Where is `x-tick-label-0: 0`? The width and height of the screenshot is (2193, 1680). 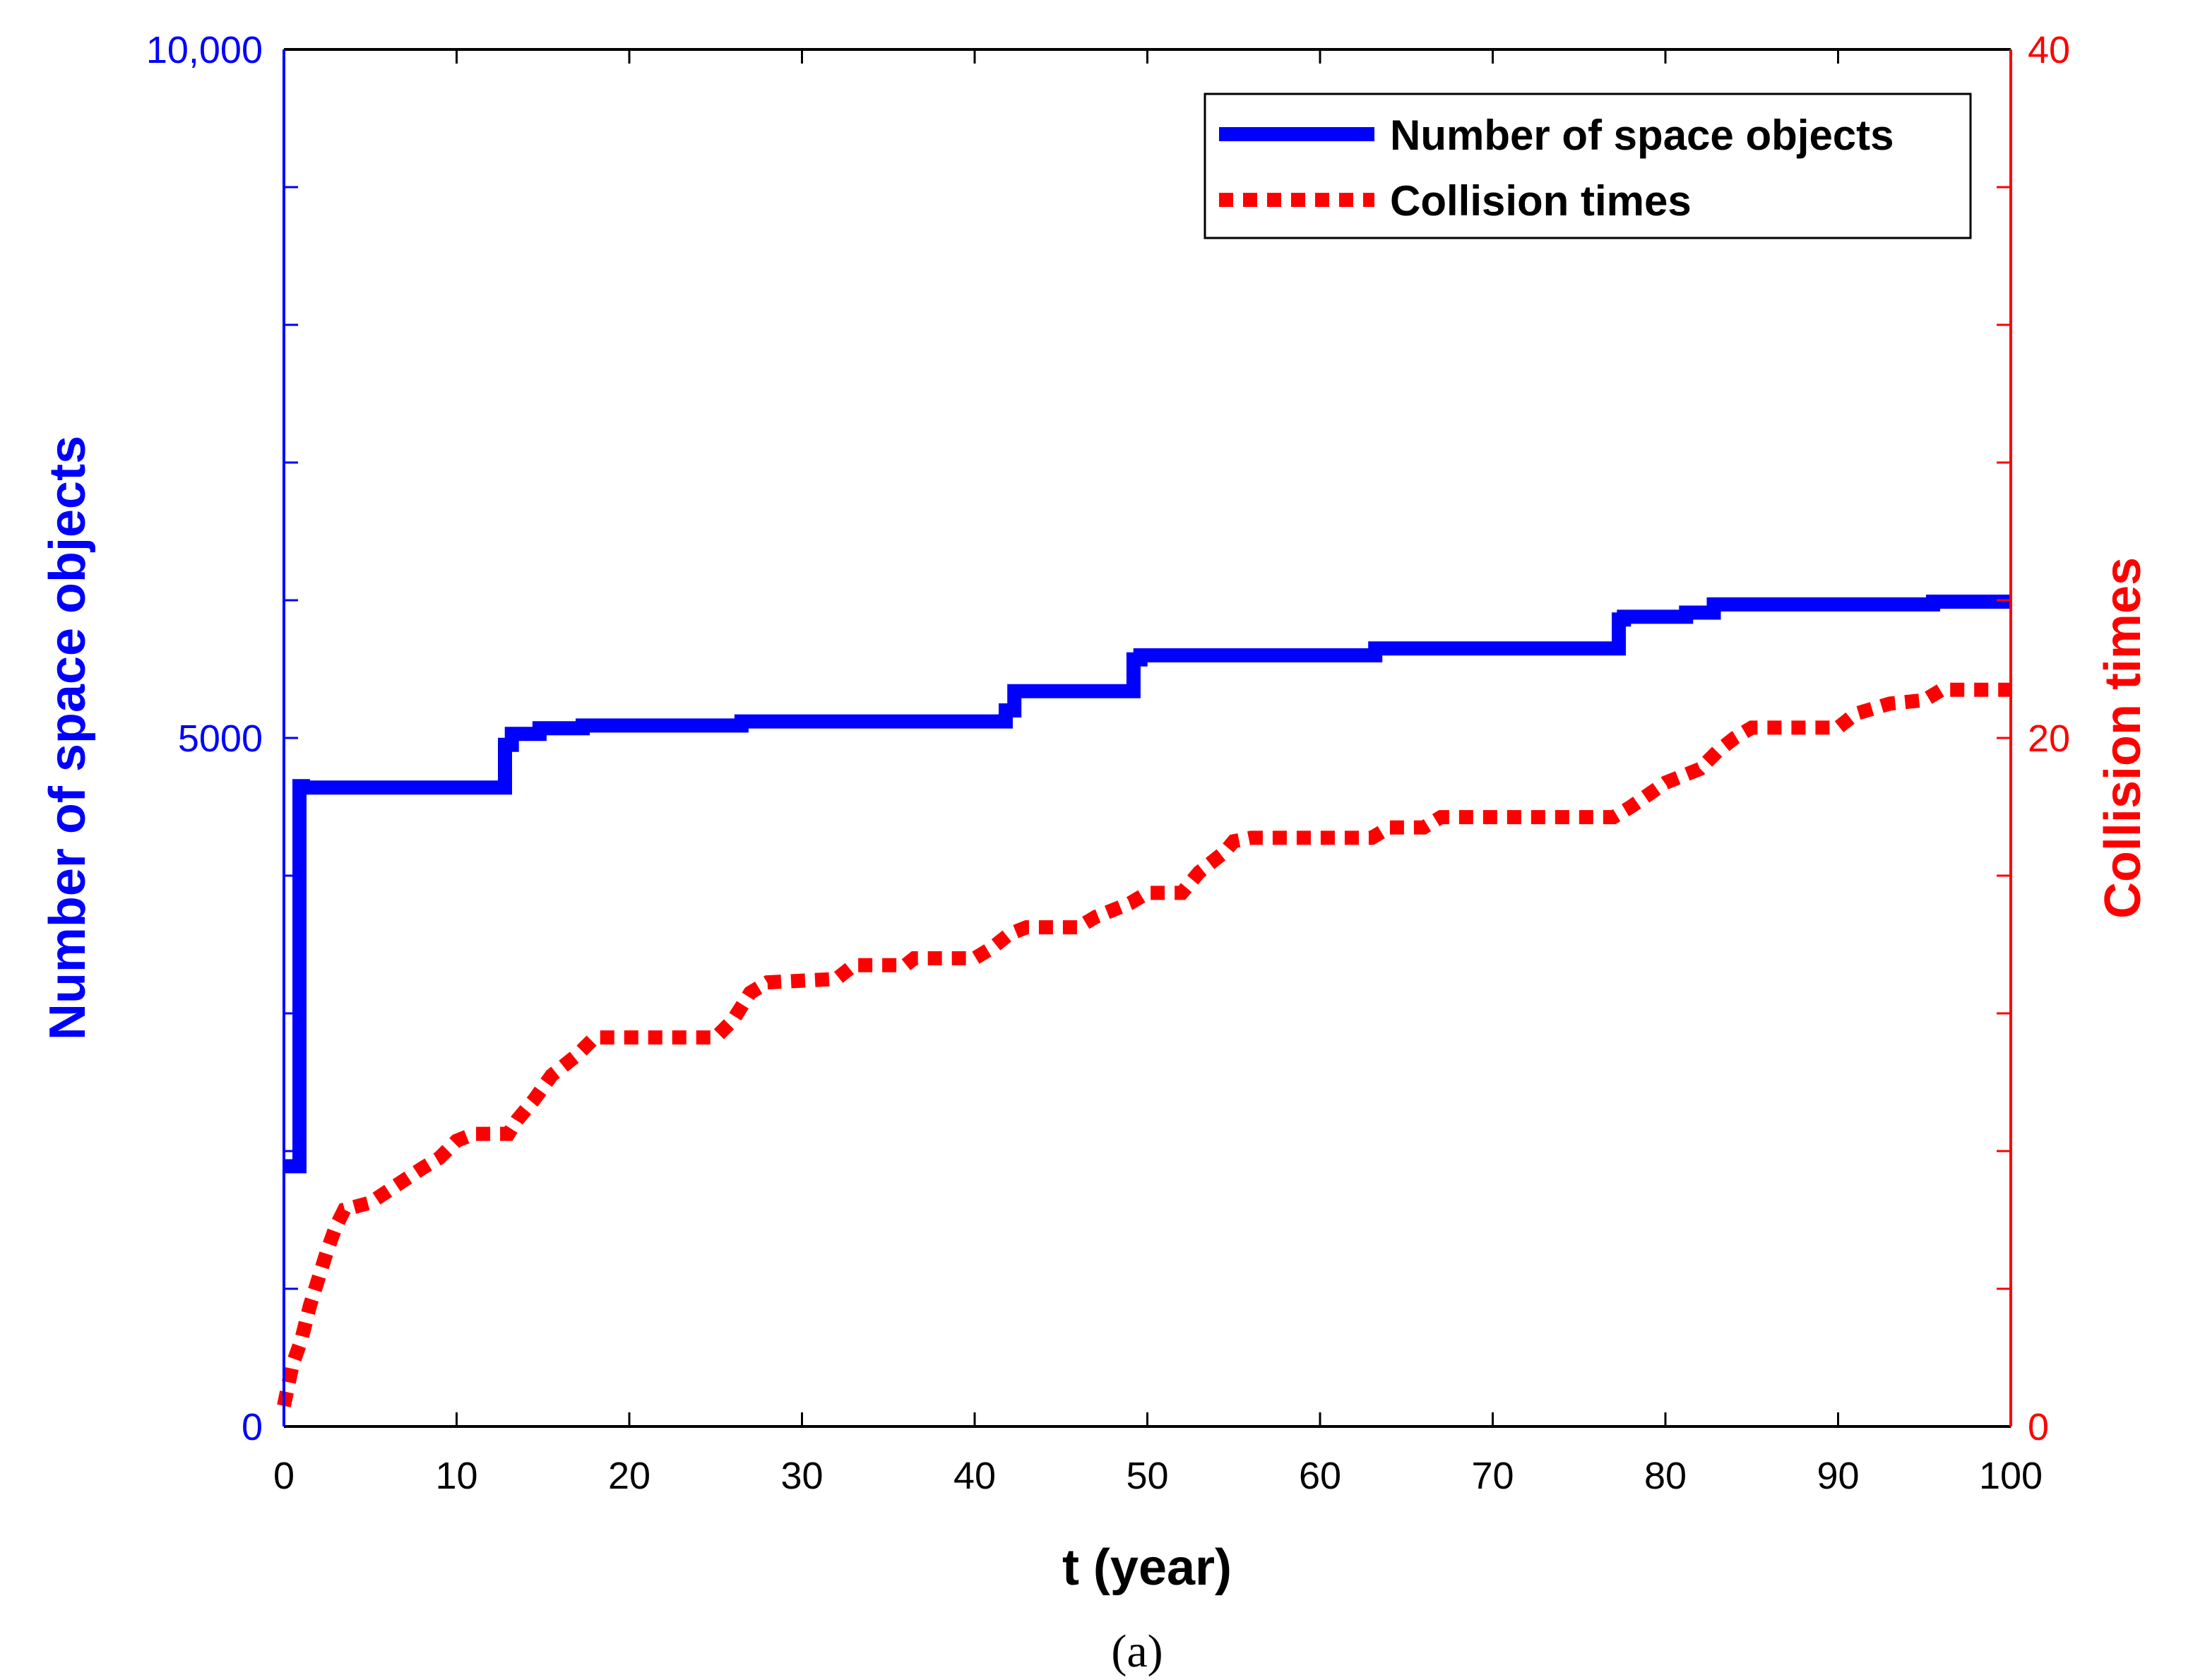 x-tick-label-0: 0 is located at coordinates (284, 1476).